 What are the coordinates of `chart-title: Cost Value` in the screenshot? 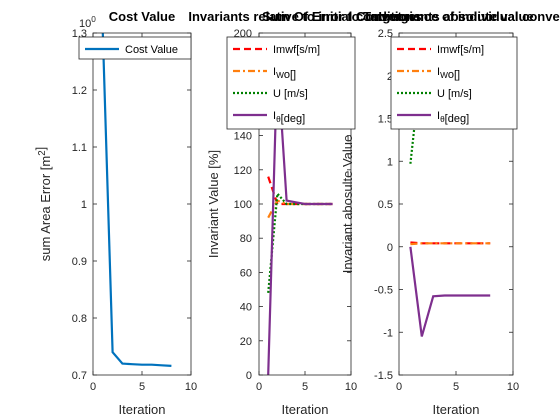 It's located at (142, 16).